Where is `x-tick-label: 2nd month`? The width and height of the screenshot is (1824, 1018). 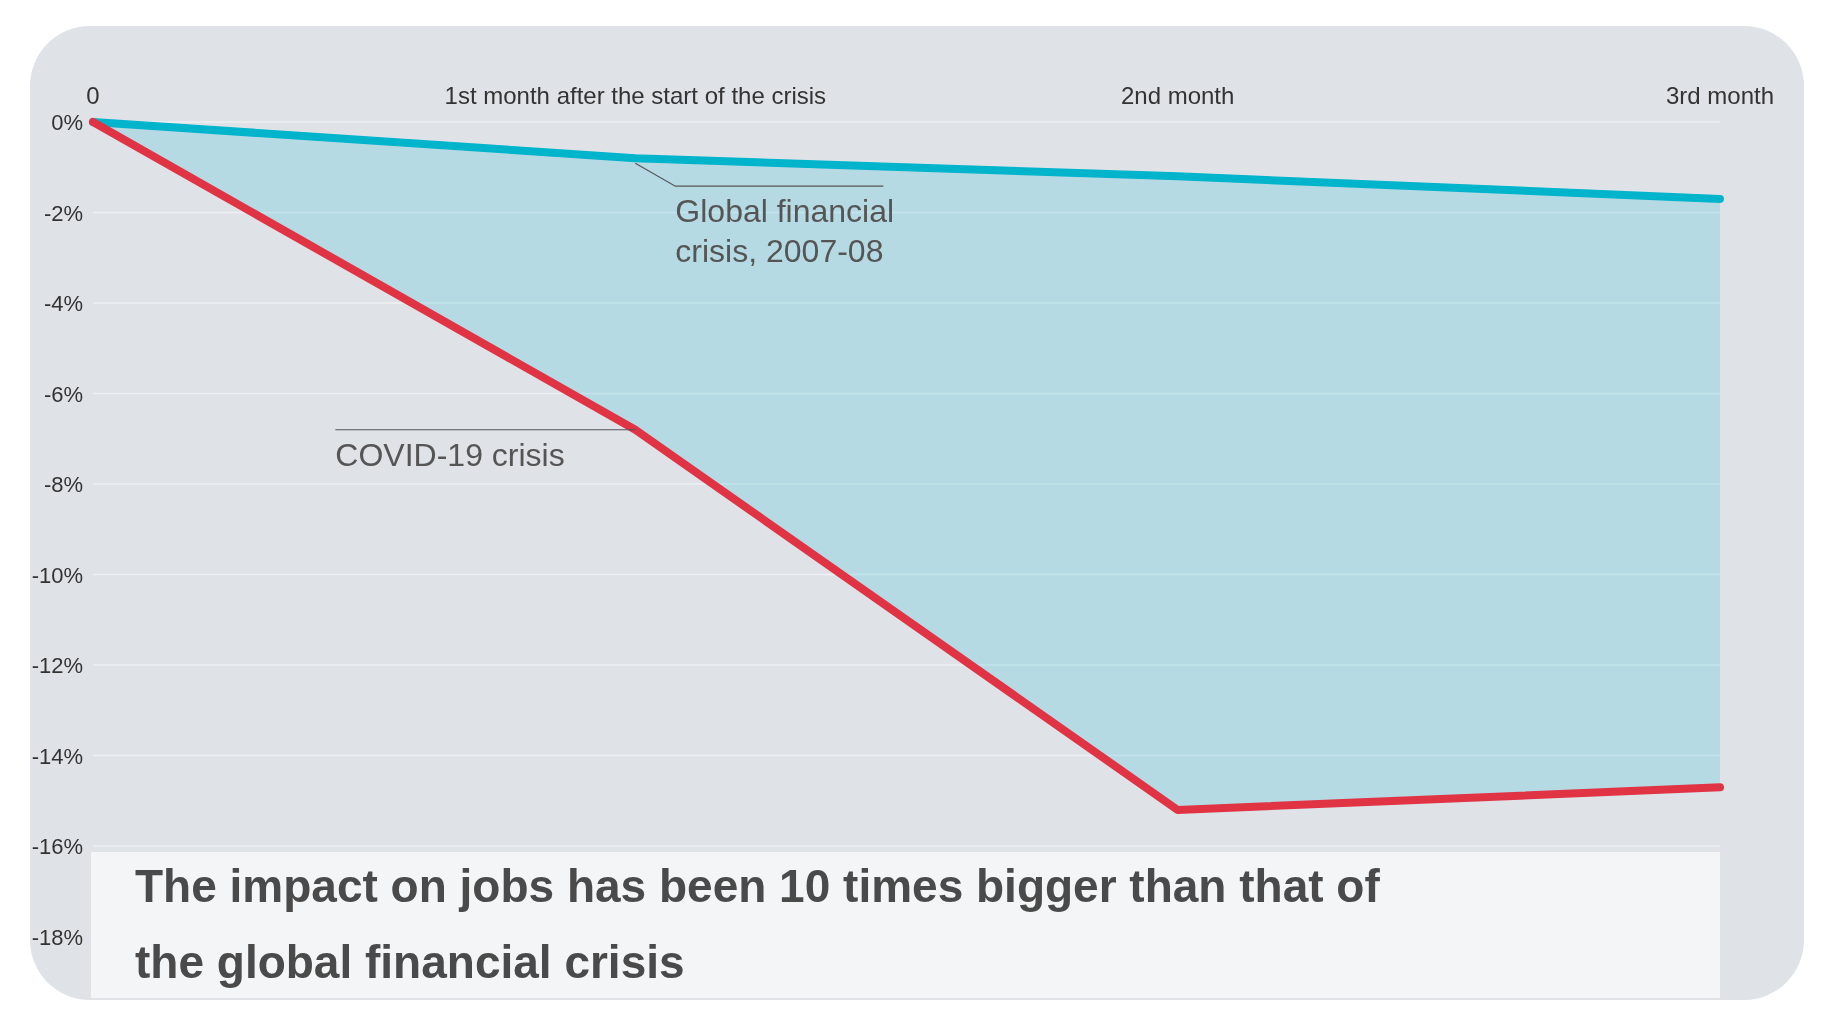
x-tick-label: 2nd month is located at coordinates (1177, 95).